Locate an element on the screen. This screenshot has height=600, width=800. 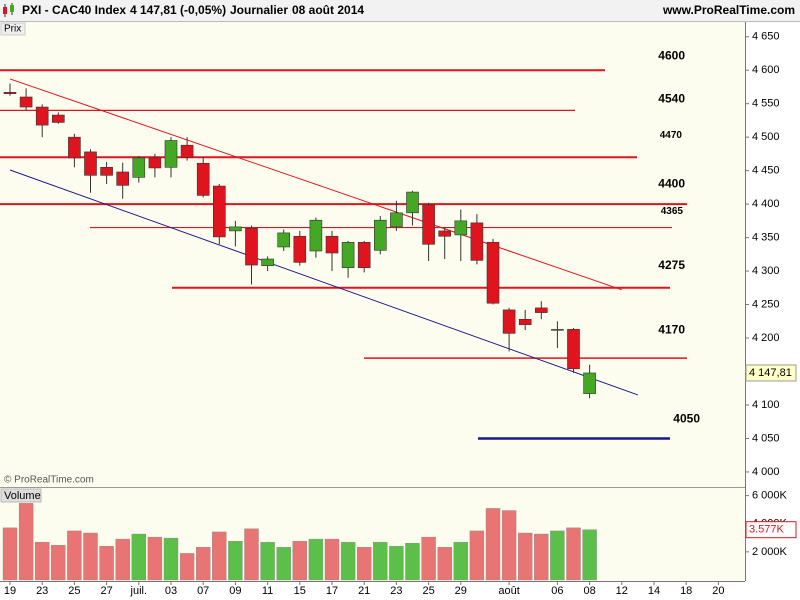
x-tick-label: 15 is located at coordinates (300, 591).